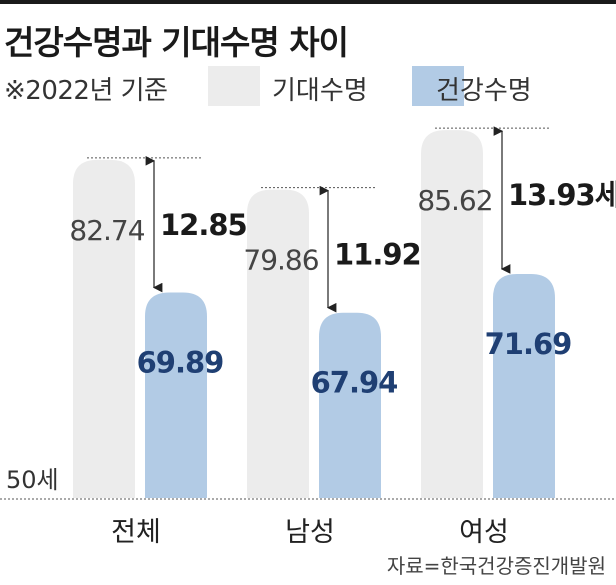  What do you see at coordinates (280, 260) in the screenshot?
I see `expected-value-label: 79.86` at bounding box center [280, 260].